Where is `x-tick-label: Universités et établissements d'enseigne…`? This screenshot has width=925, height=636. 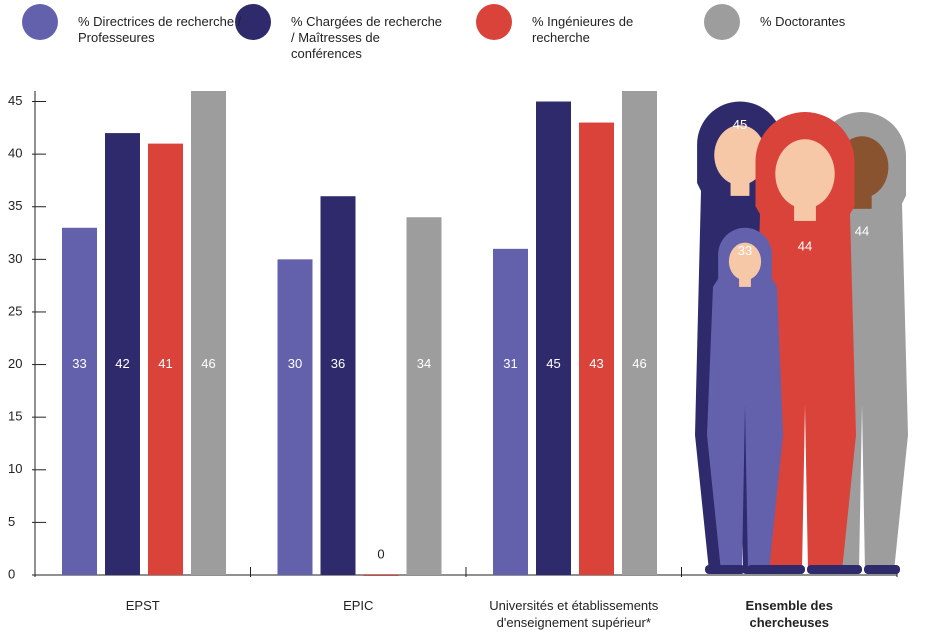
x-tick-label: Universités et établissements d'enseigne… is located at coordinates (574, 614).